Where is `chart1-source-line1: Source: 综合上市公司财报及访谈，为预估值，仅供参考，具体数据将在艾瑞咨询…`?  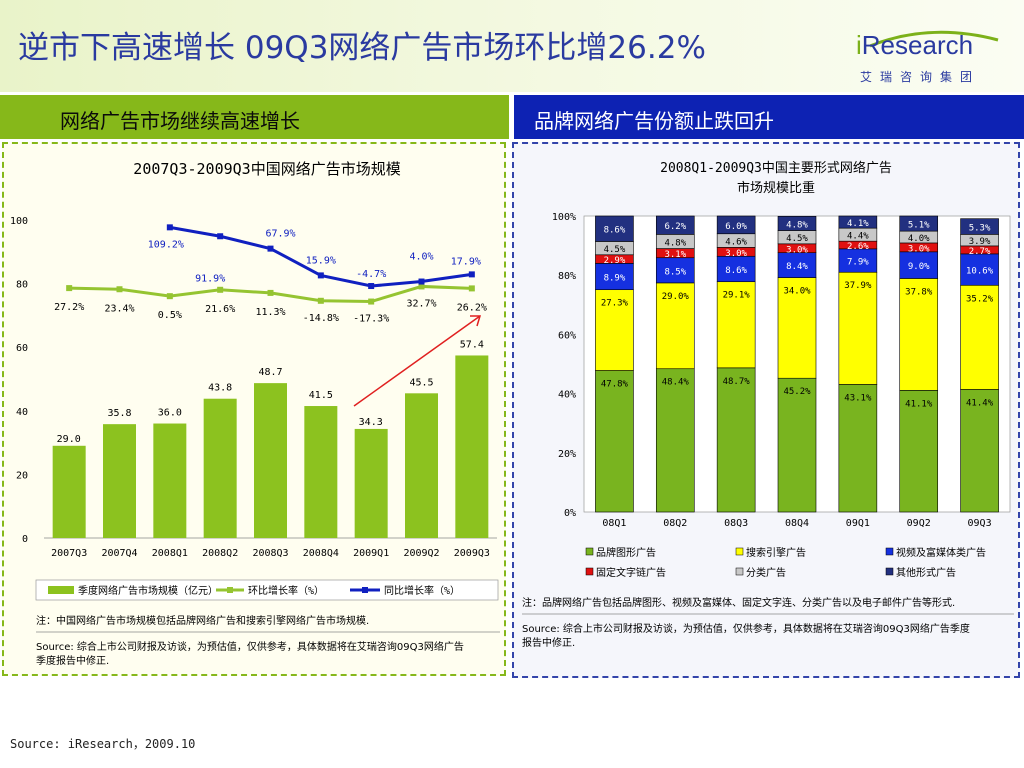
chart1-source-line1: Source: 综合上市公司财报及访谈，为预估值，仅供参考，具体数据将在艾瑞咨询… is located at coordinates (250, 646).